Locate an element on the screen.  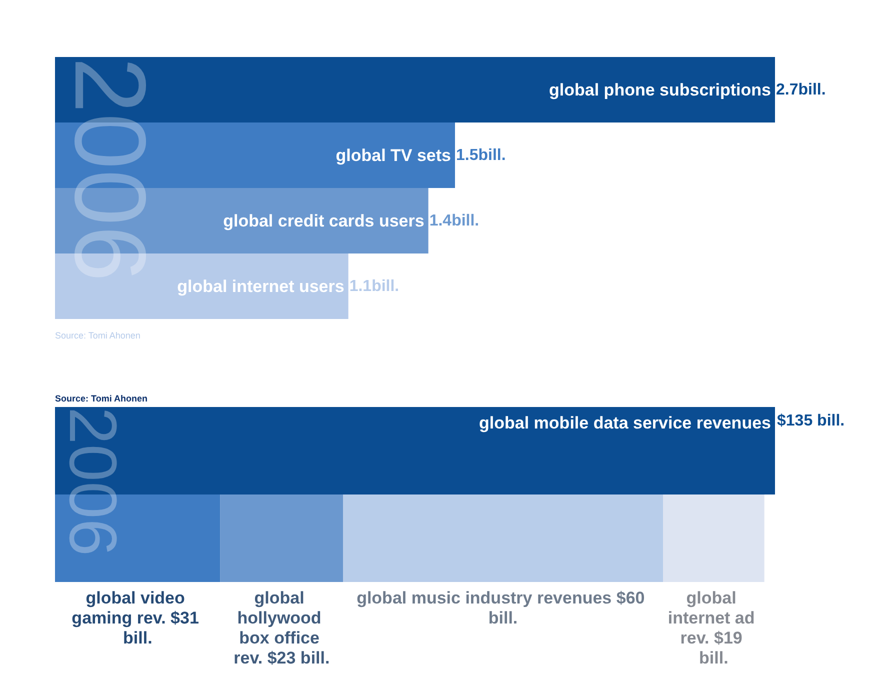
text: global music industry revenues $60 is located at coordinates (500, 598).